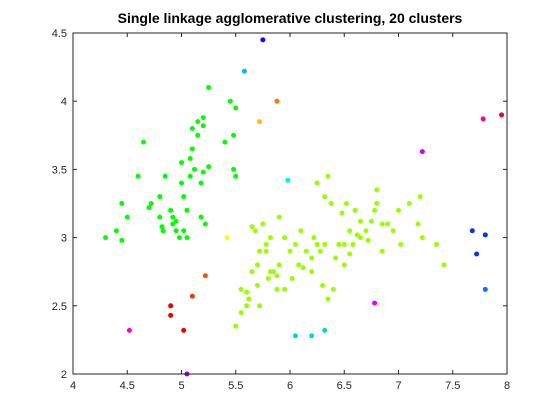 The width and height of the screenshot is (560, 420). What do you see at coordinates (181, 386) in the screenshot?
I see `x-tick-label: 5` at bounding box center [181, 386].